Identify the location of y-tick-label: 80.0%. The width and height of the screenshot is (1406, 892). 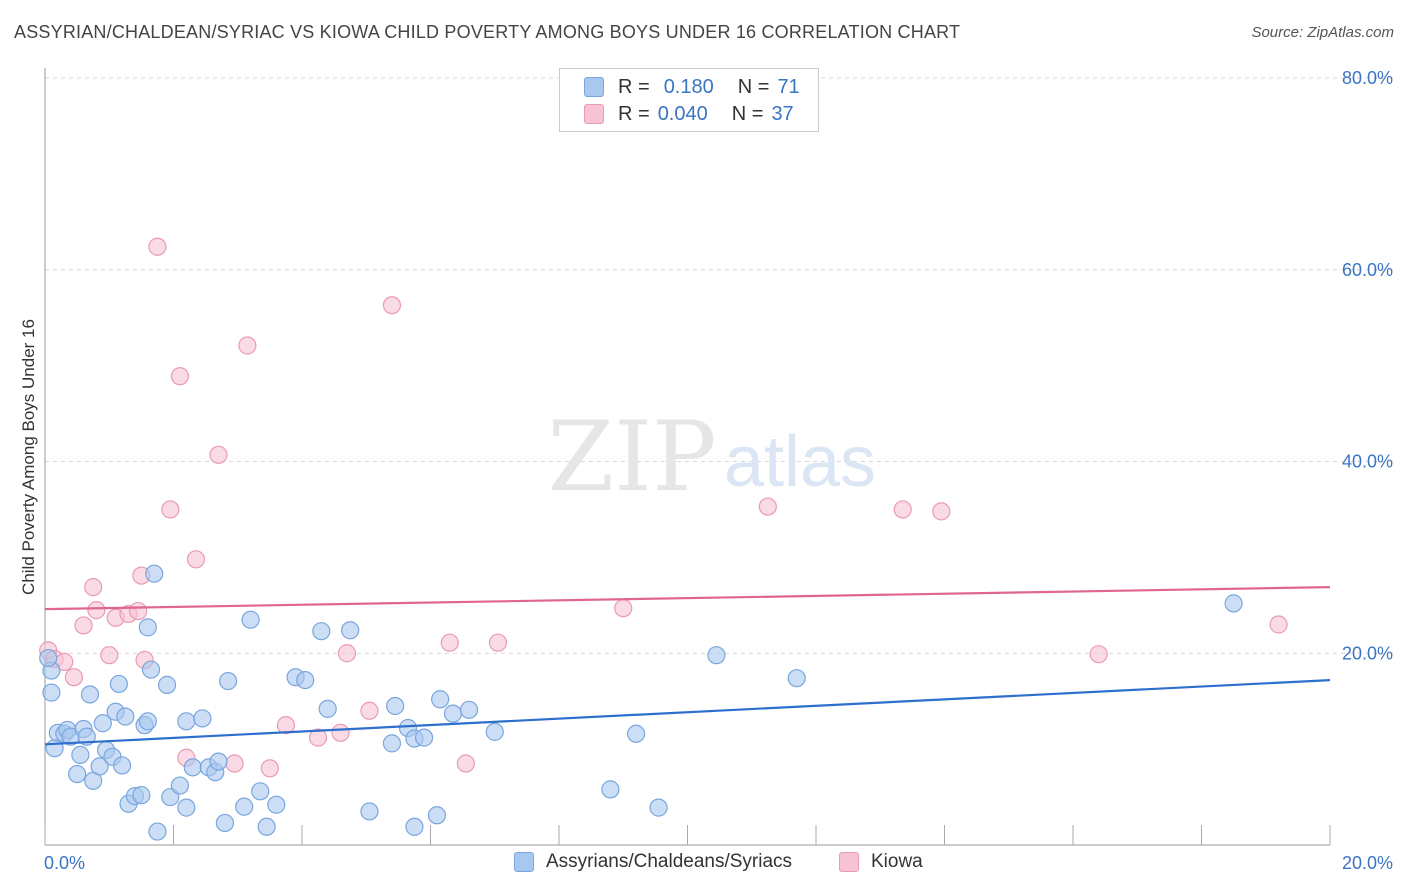
(1367, 78).